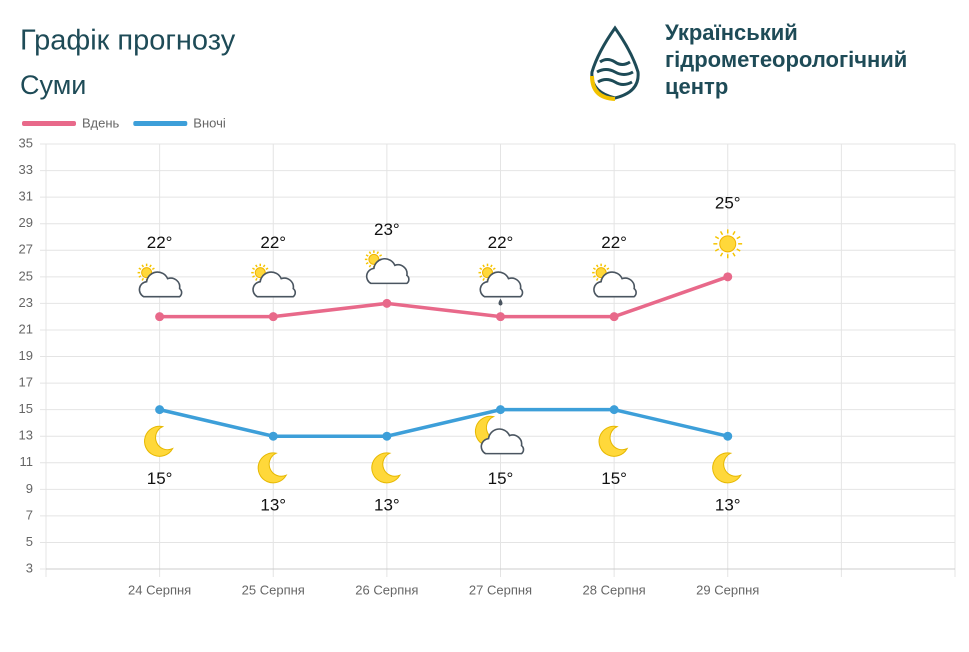 The height and width of the screenshot is (652, 969). What do you see at coordinates (500, 302) in the screenshot?
I see `rain-drop` at bounding box center [500, 302].